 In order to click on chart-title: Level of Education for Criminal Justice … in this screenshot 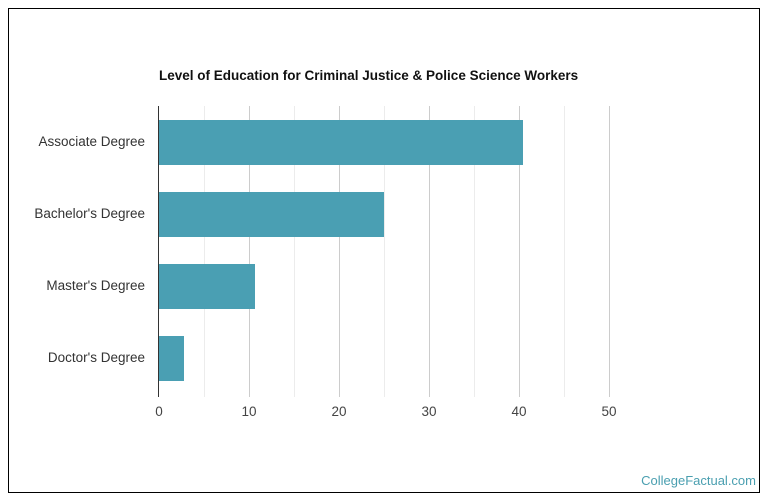, I will do `click(369, 75)`.